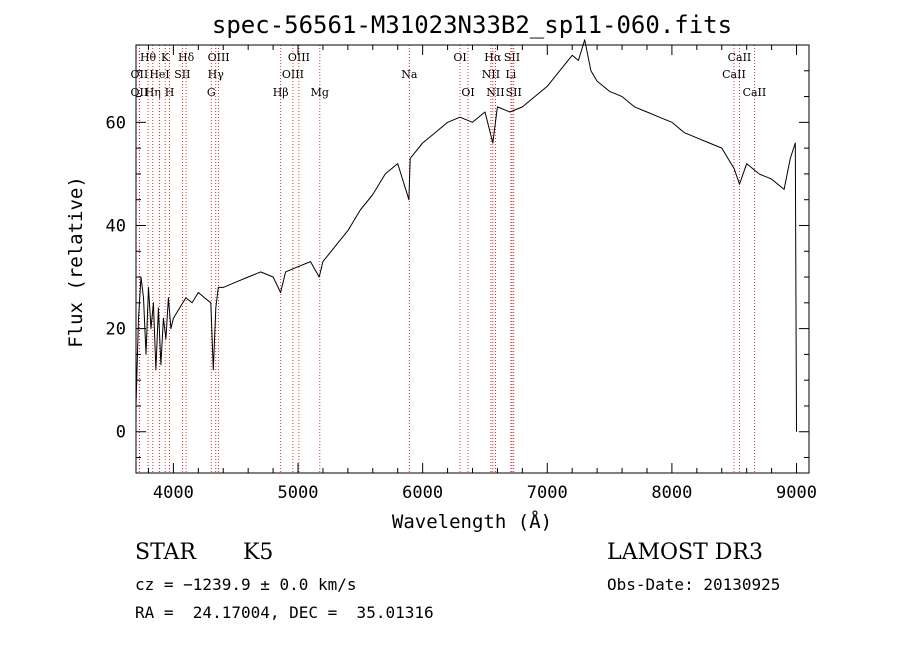 This screenshot has width=900, height=654. What do you see at coordinates (512, 57) in the screenshot?
I see `line-label-22: SII` at bounding box center [512, 57].